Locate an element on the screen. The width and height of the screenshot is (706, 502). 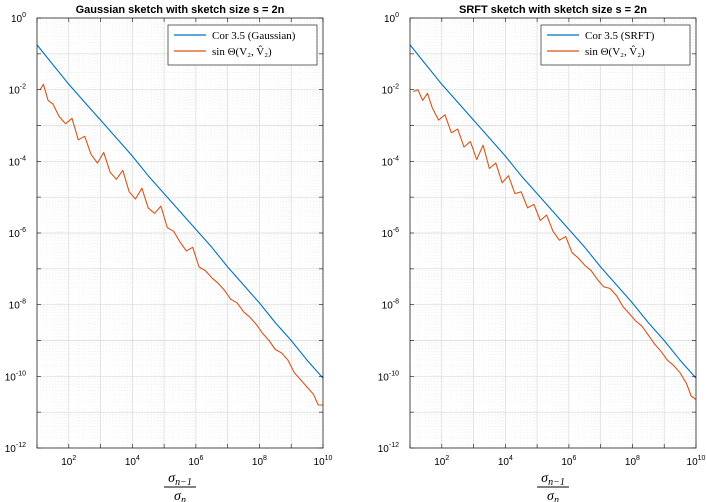
legend-label: Cor 3.5 (Gaussian) is located at coordinates (254, 36).